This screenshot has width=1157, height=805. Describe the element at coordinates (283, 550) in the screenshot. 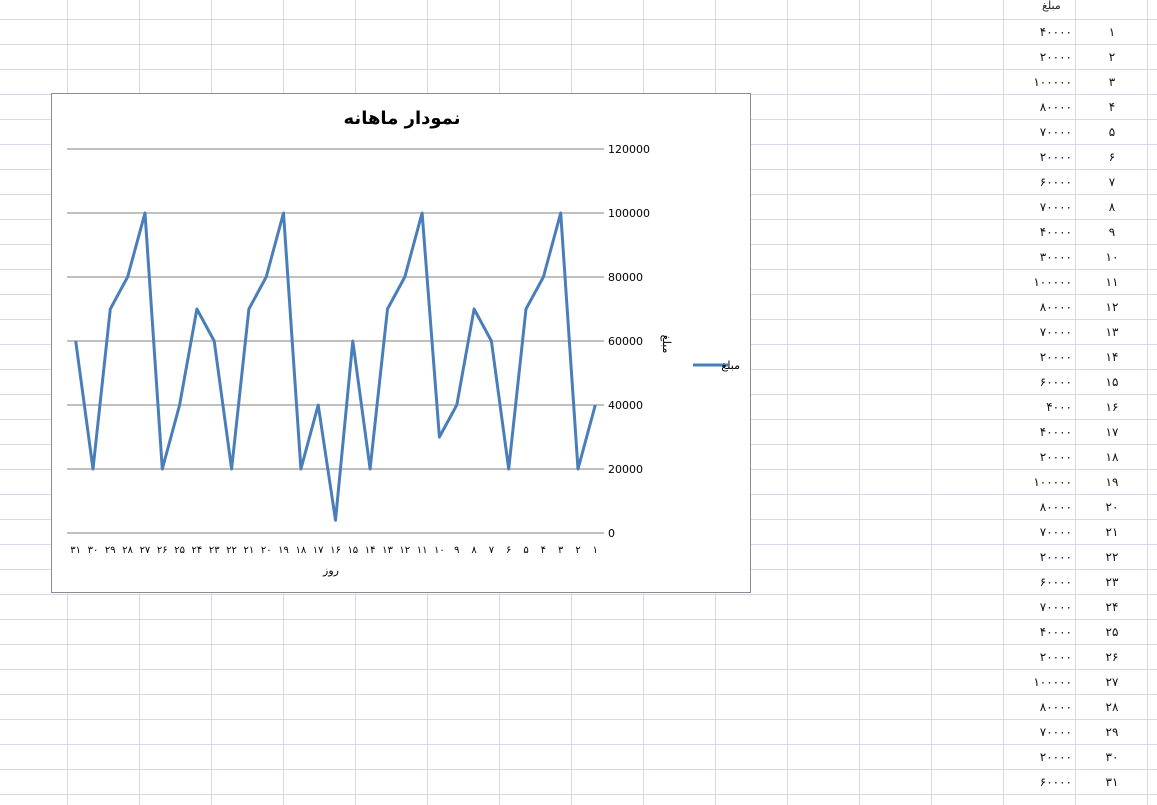

I see `x-tick-label: ۱۹` at that location.